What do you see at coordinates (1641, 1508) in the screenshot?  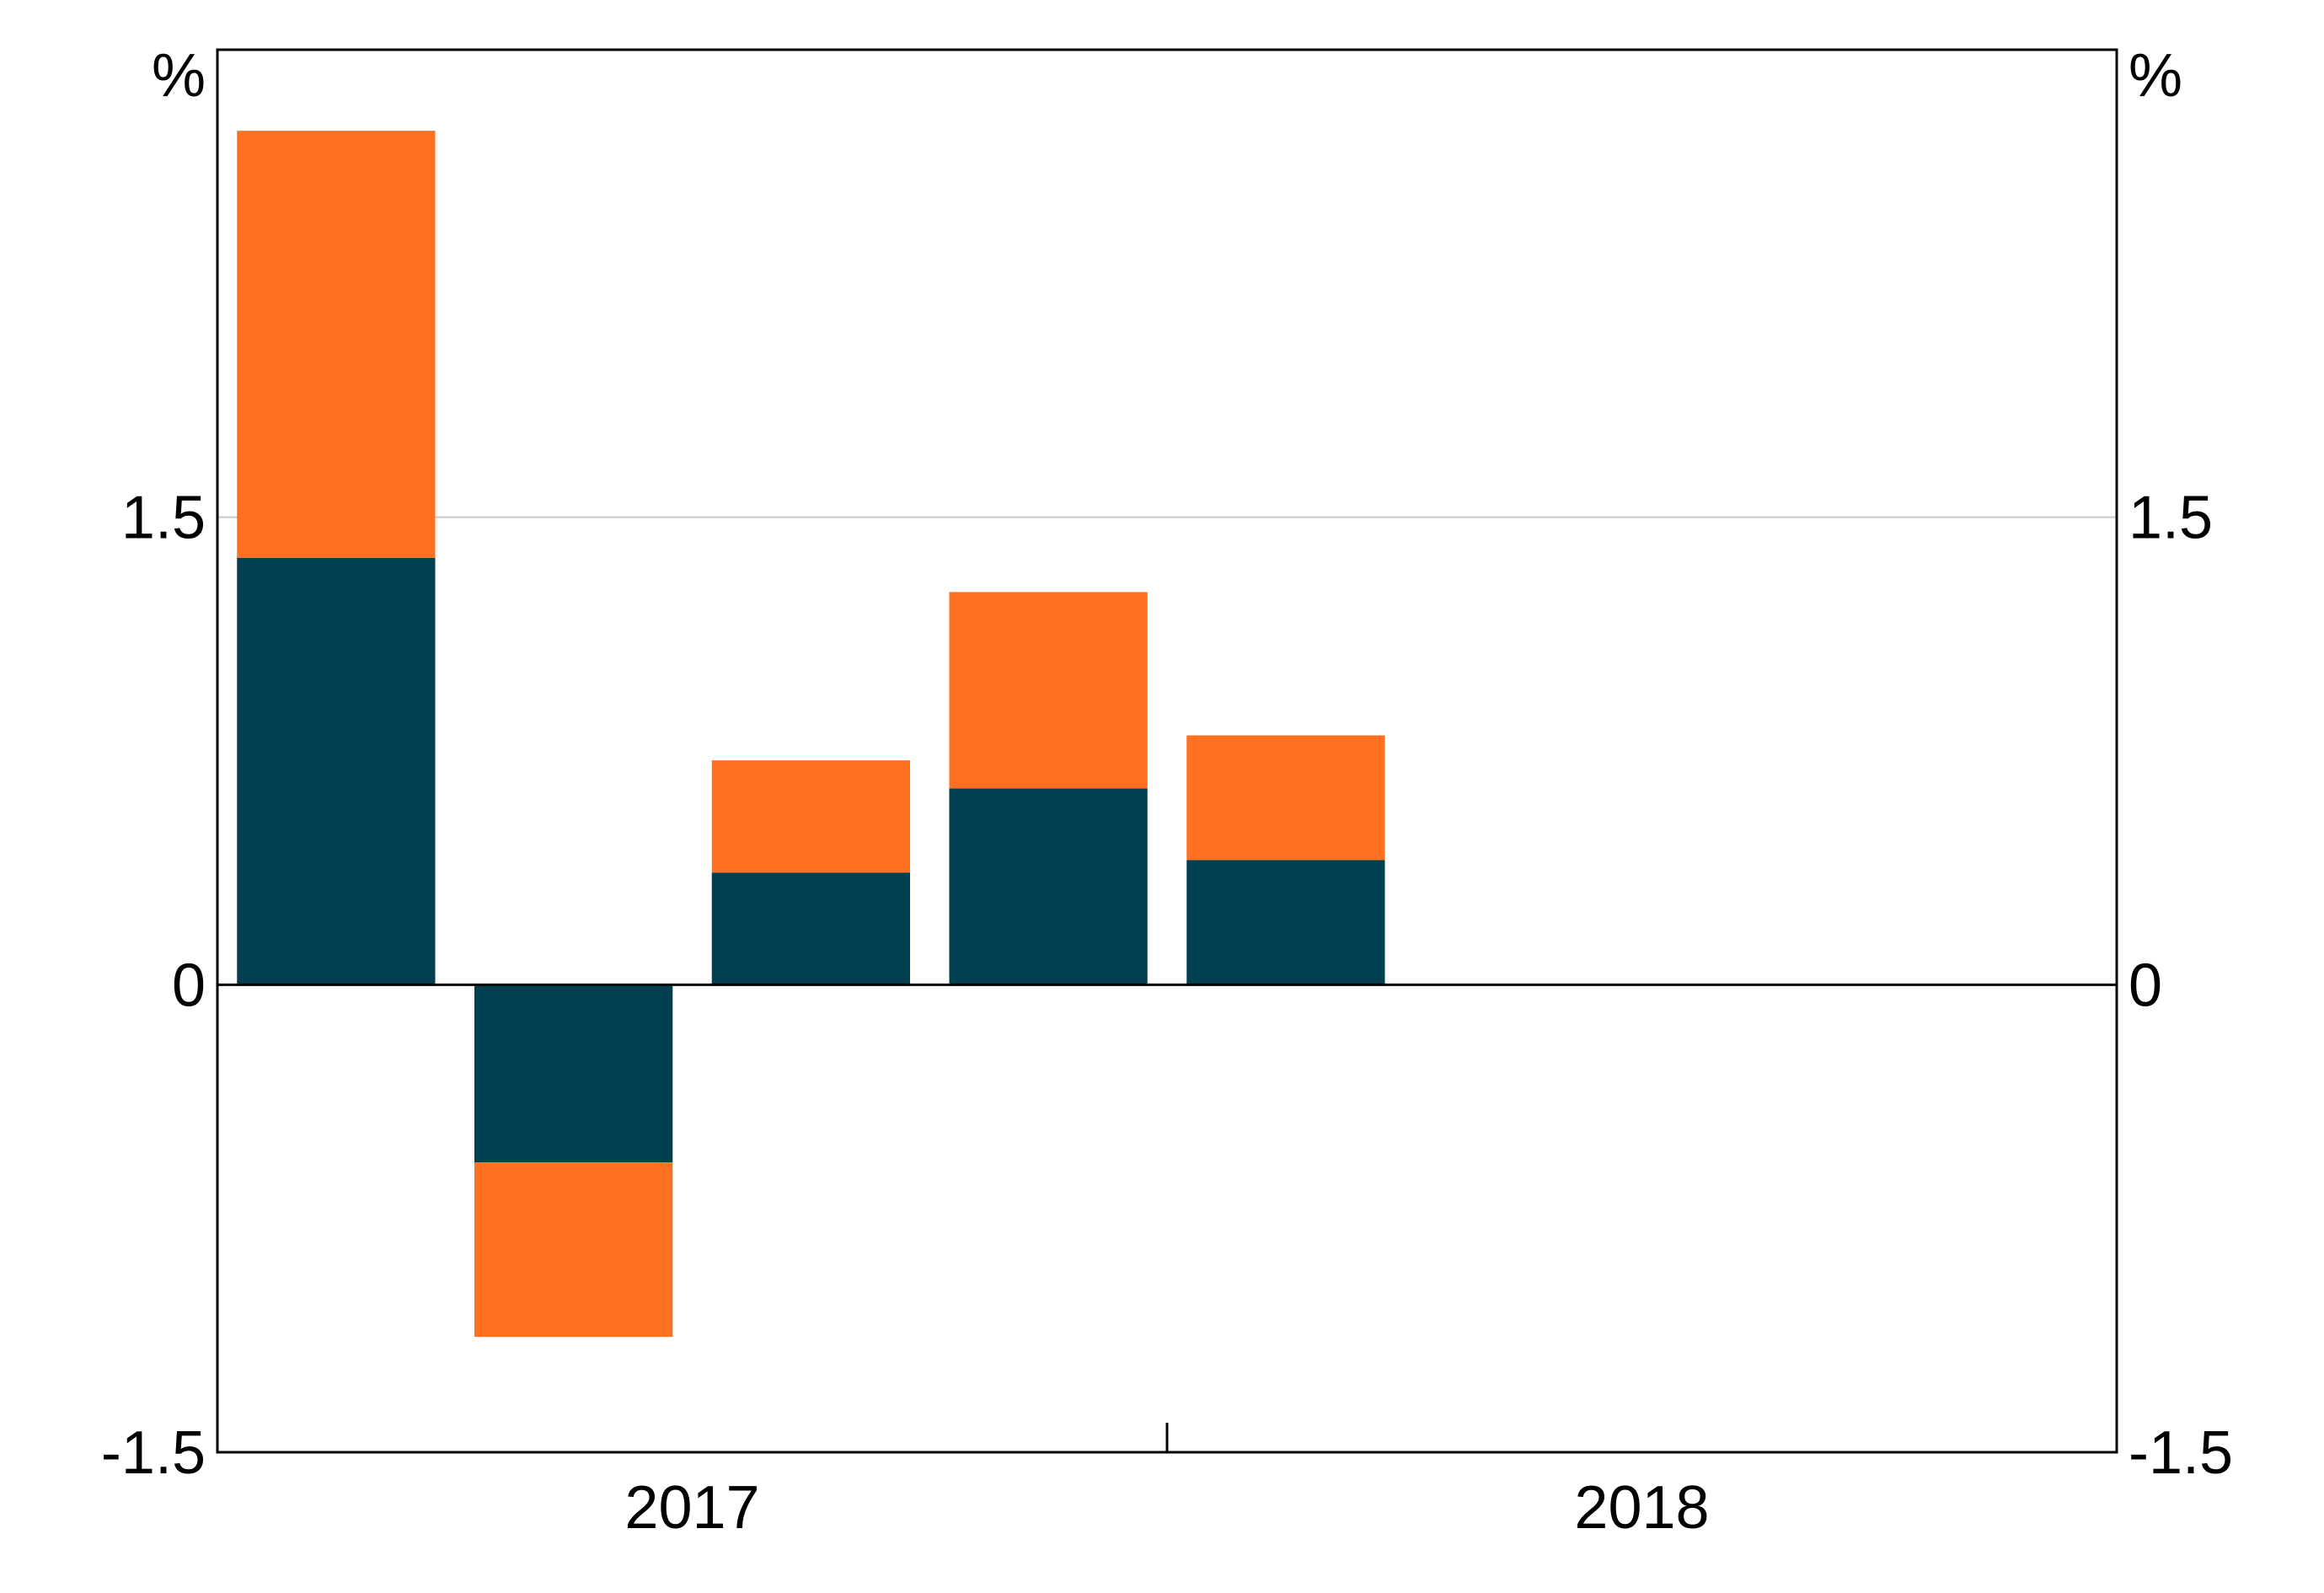 I see `x-year-label: 2018` at bounding box center [1641, 1508].